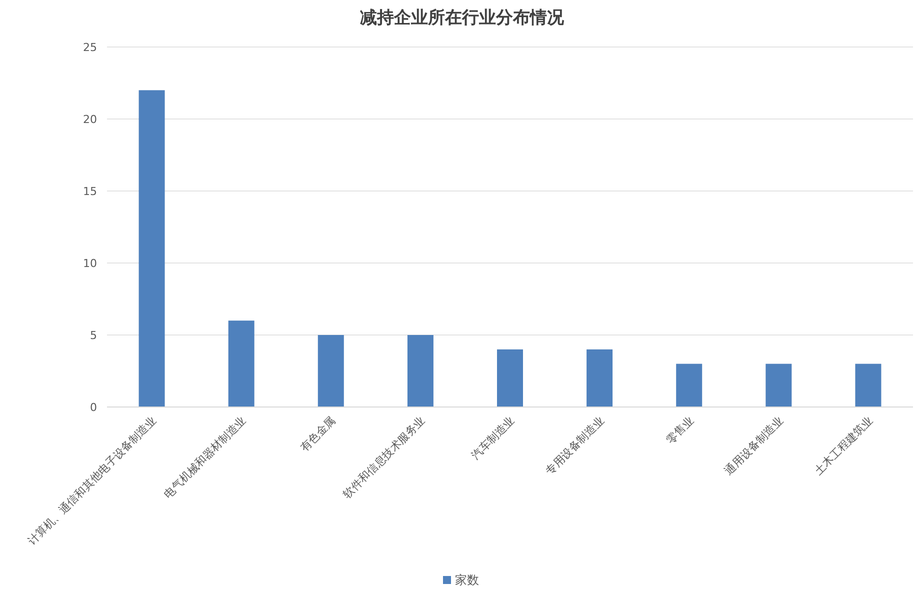 The width and height of the screenshot is (924, 600). What do you see at coordinates (90, 191) in the screenshot?
I see `y-tick-label: 15` at bounding box center [90, 191].